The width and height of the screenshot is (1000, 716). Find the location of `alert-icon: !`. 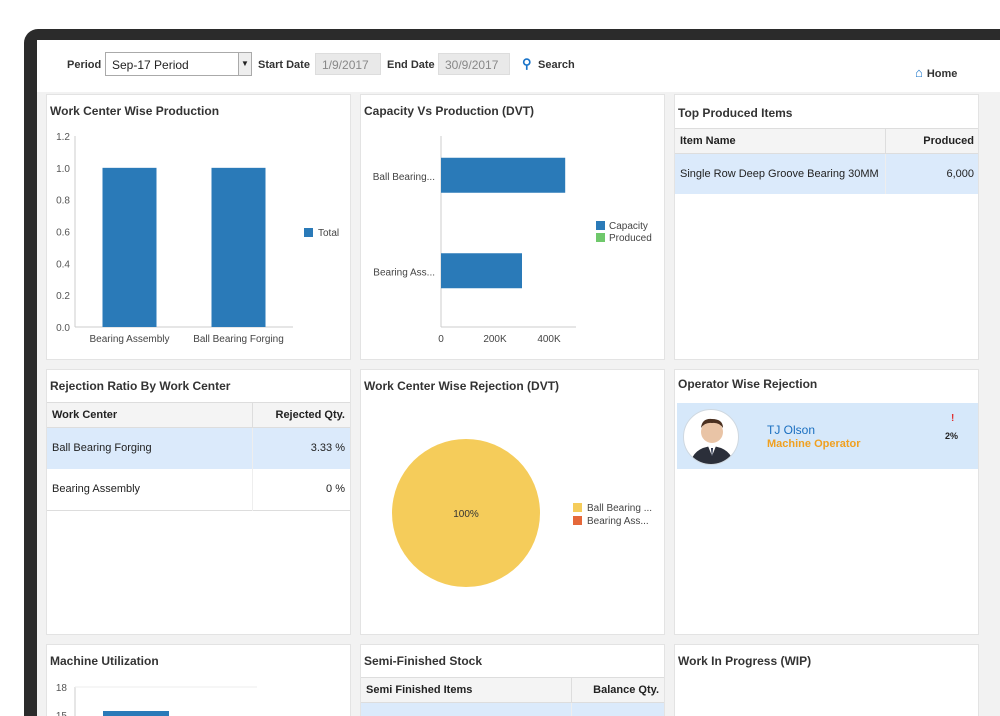

alert-icon: ! is located at coordinates (953, 418).